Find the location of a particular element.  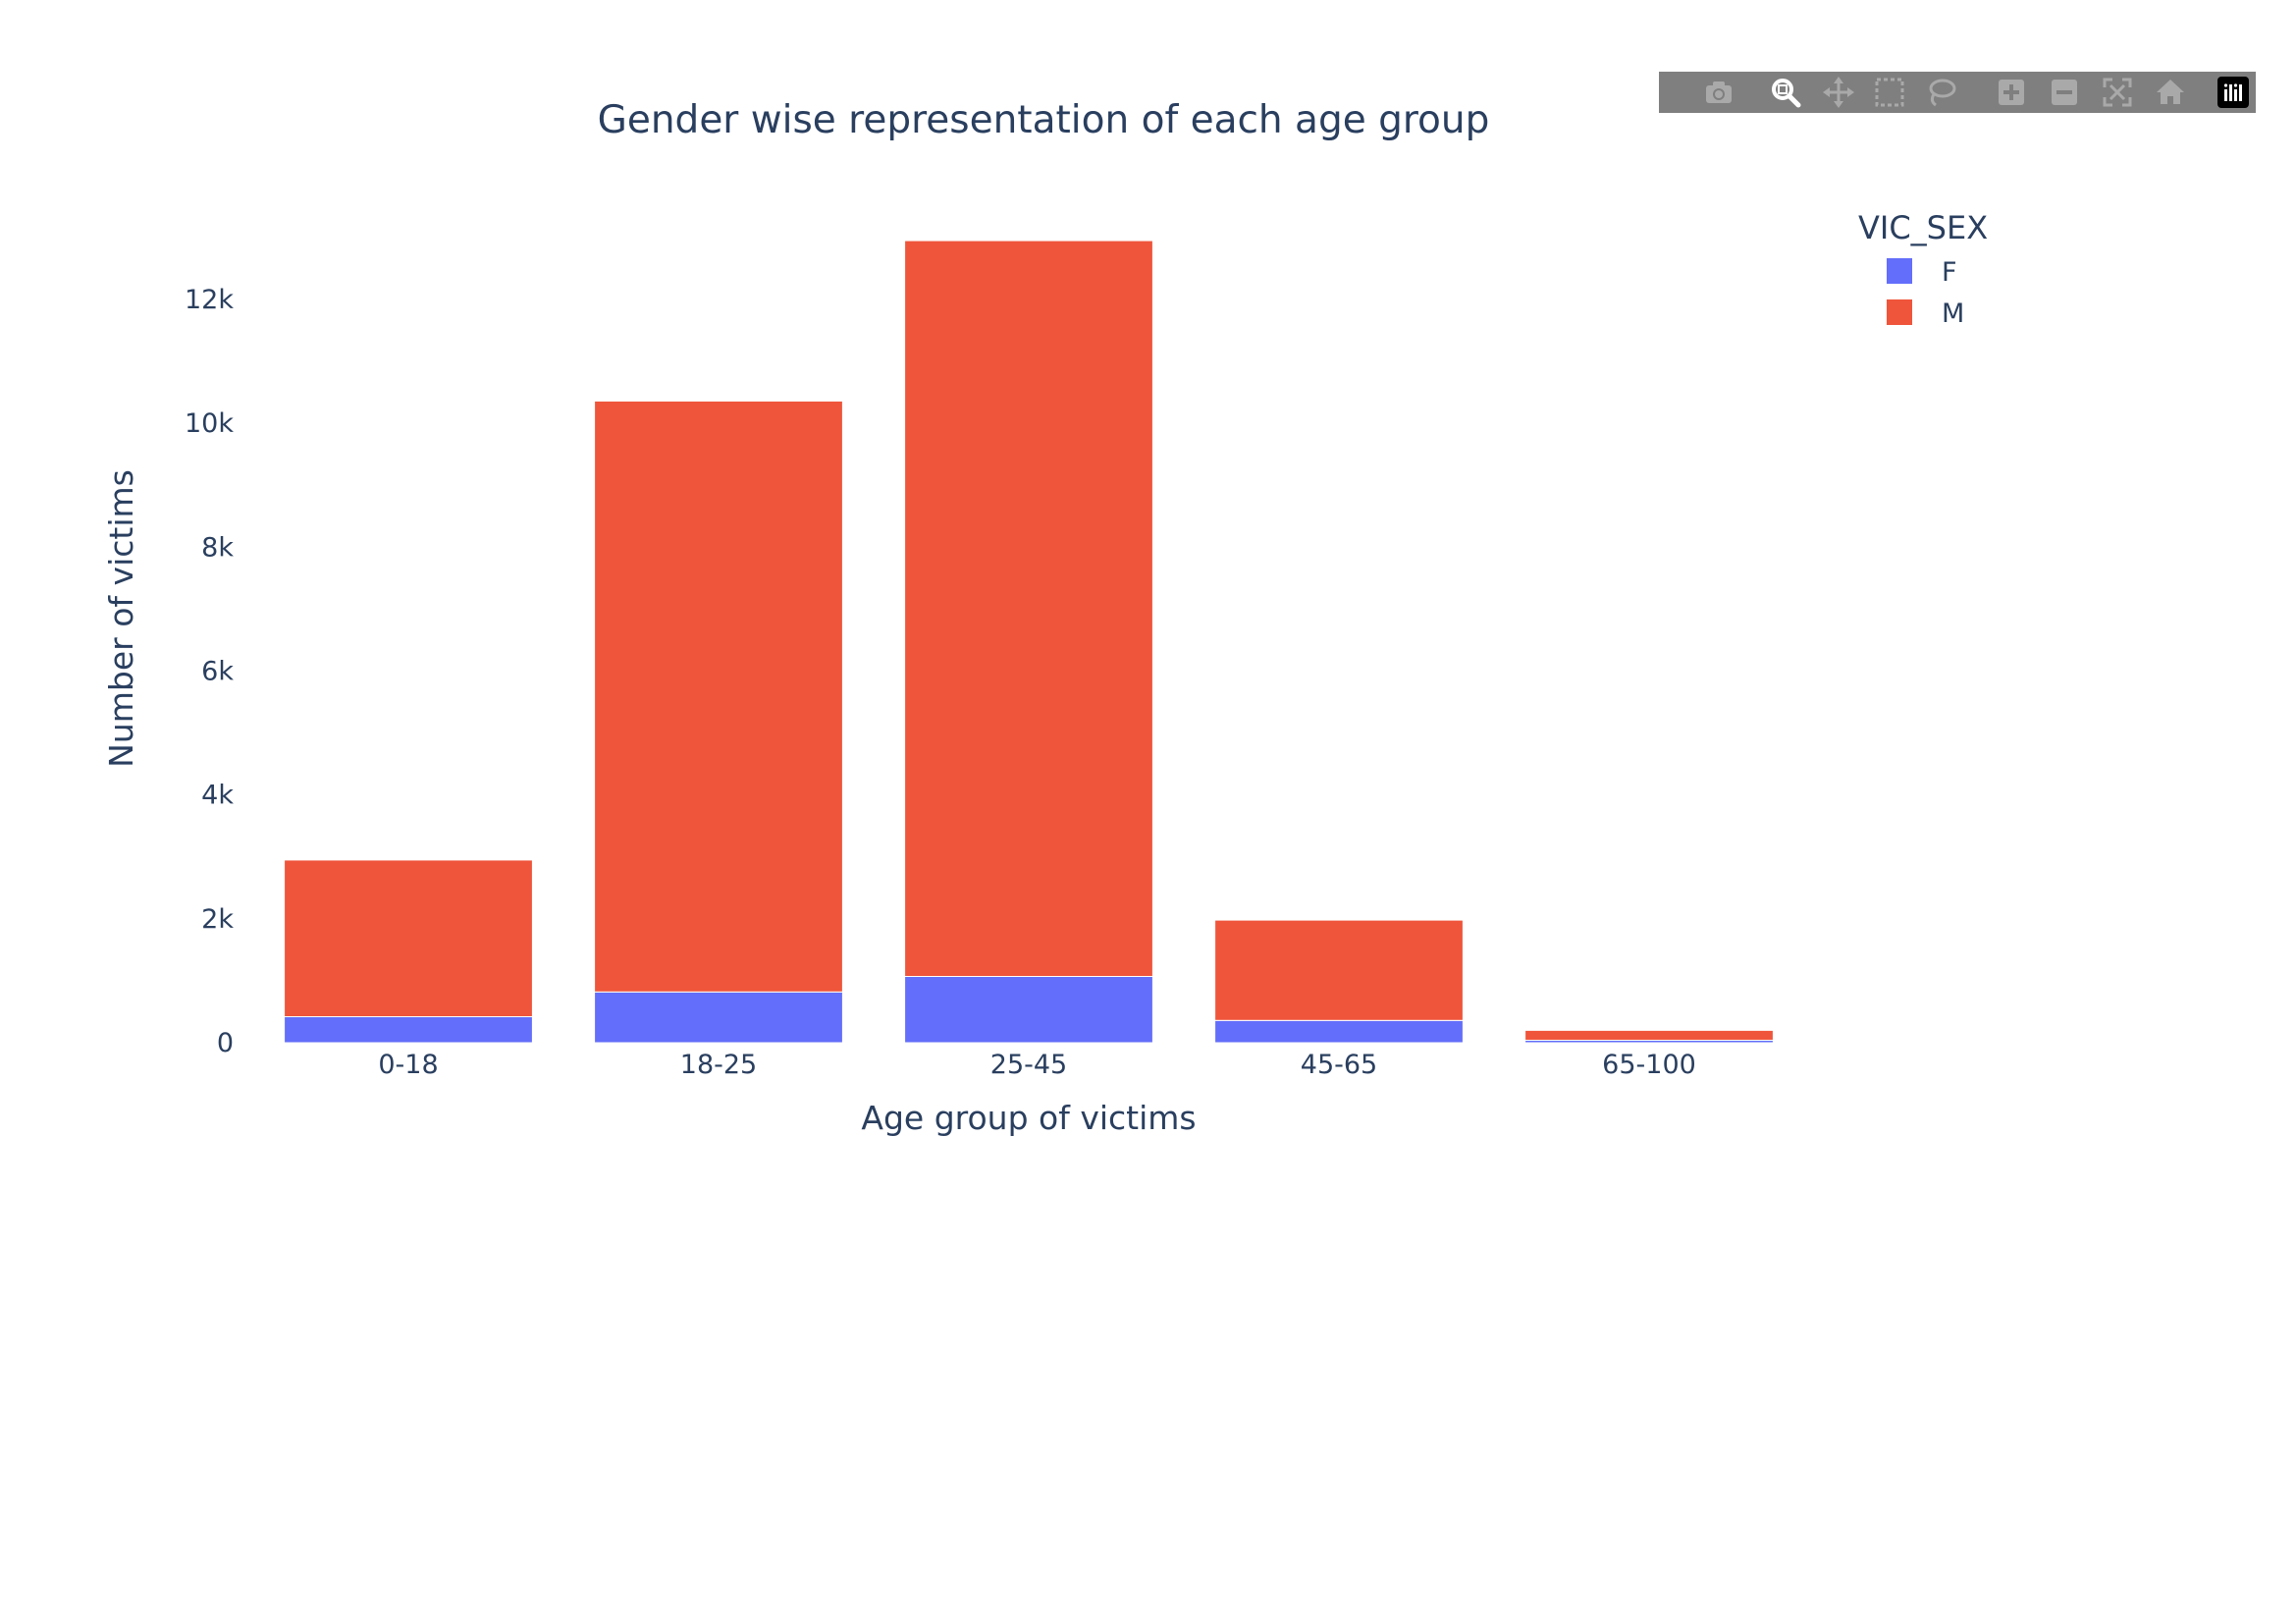

zoom-icon is located at coordinates (1785, 92).